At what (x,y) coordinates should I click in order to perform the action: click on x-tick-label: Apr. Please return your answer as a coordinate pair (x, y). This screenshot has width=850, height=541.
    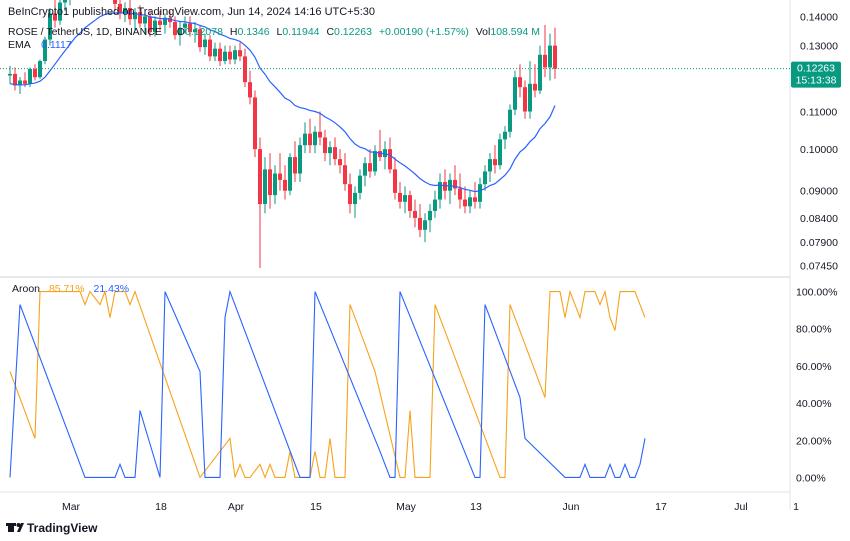
    Looking at the image, I should click on (236, 507).